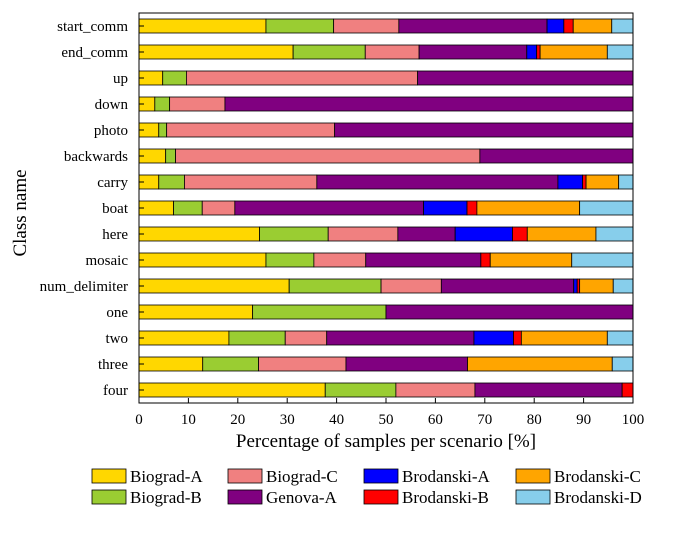 This screenshot has width=677, height=538. Describe the element at coordinates (163, 130) in the screenshot. I see `bar-segment-photo-biograd-b` at that location.